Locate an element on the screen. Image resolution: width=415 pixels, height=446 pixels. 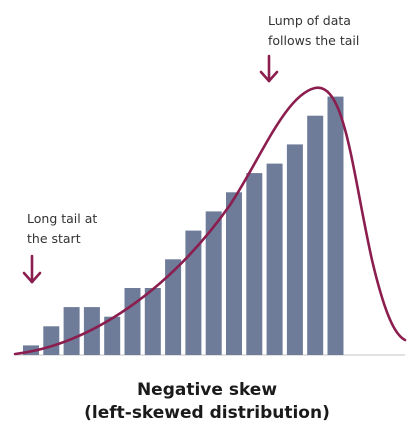
left-annotation-line2: the start is located at coordinates (54, 238).